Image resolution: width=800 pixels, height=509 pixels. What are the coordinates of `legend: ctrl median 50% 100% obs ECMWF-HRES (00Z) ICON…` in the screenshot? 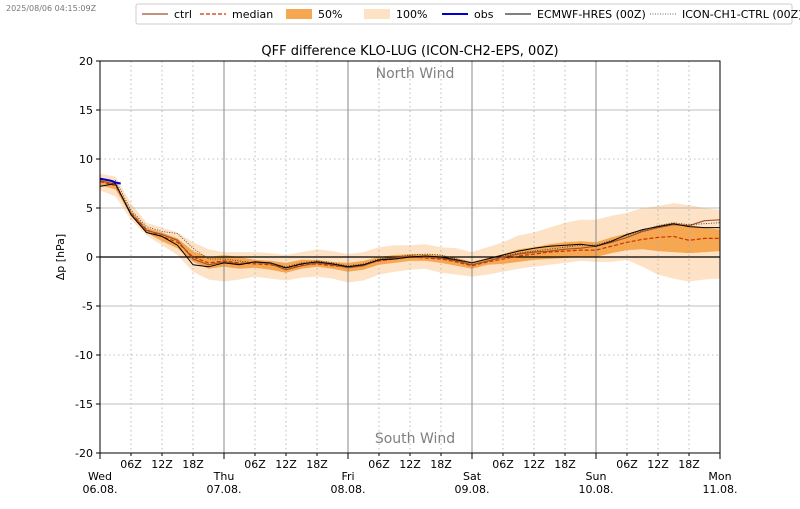 It's located at (467, 14).